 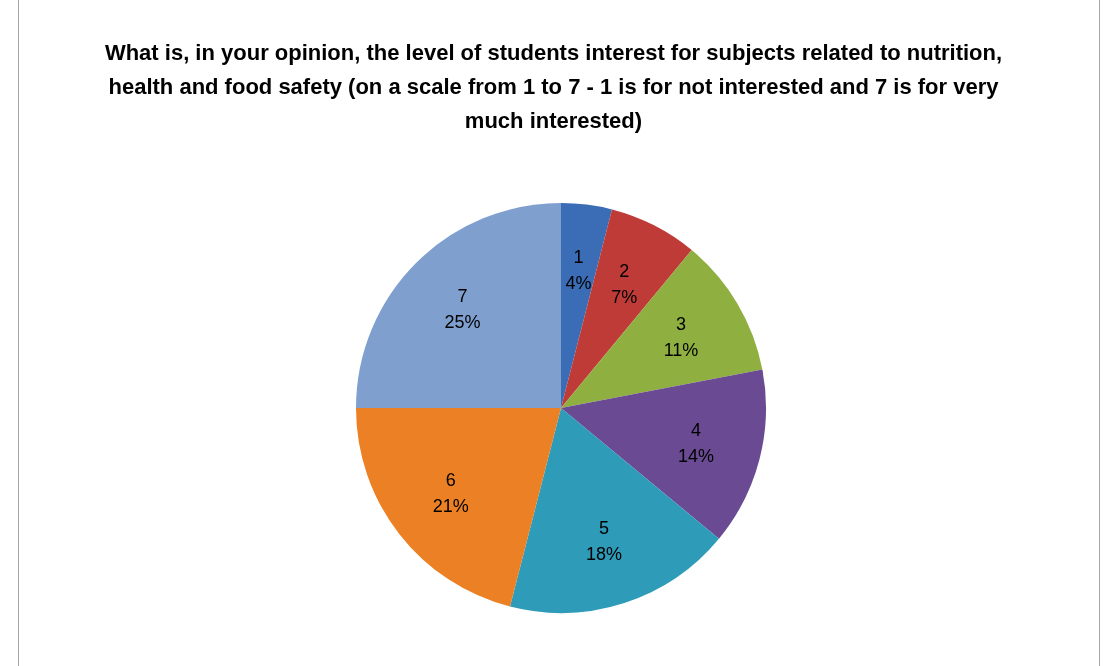 What do you see at coordinates (696, 455) in the screenshot?
I see `data-label: 14%` at bounding box center [696, 455].